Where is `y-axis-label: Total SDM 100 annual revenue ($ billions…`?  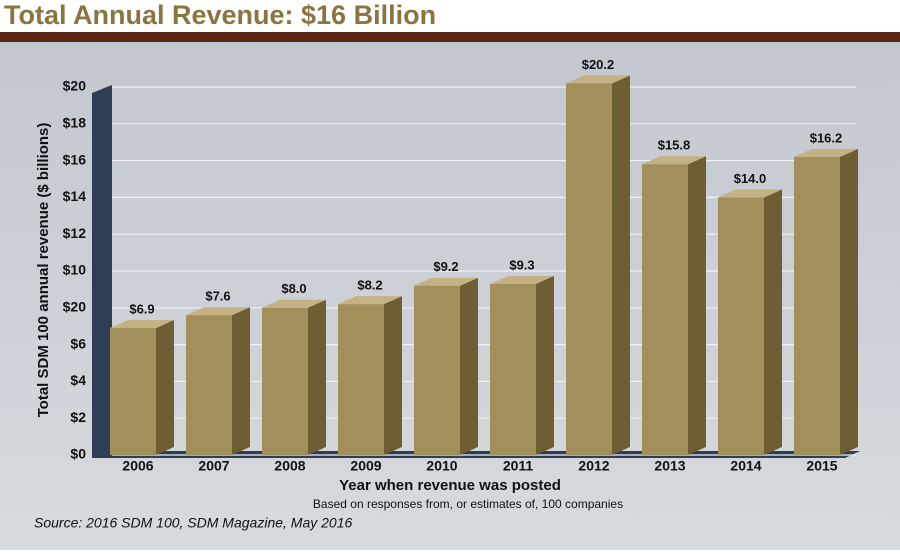 y-axis-label: Total SDM 100 annual revenue ($ billions… is located at coordinates (43, 270).